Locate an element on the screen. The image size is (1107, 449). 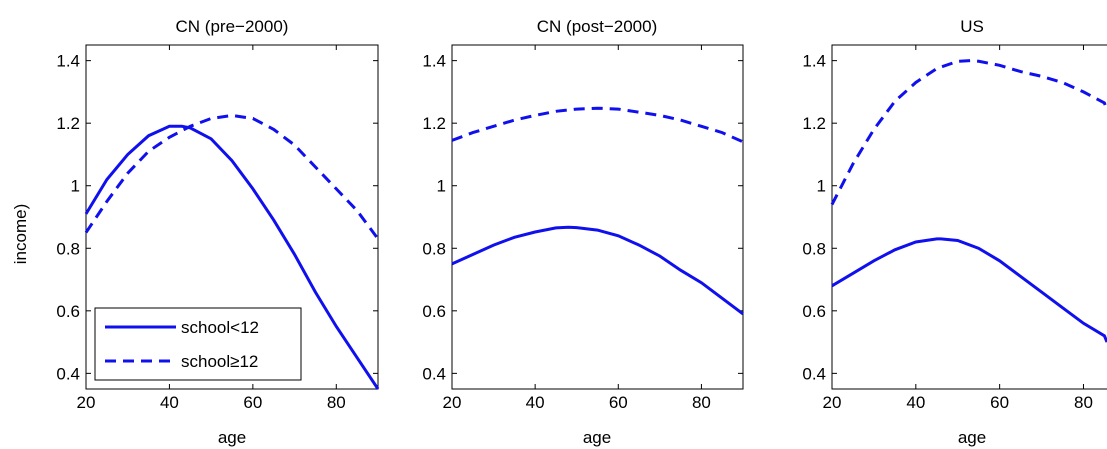
panel-title: CN (pre−2000) is located at coordinates (232, 26).